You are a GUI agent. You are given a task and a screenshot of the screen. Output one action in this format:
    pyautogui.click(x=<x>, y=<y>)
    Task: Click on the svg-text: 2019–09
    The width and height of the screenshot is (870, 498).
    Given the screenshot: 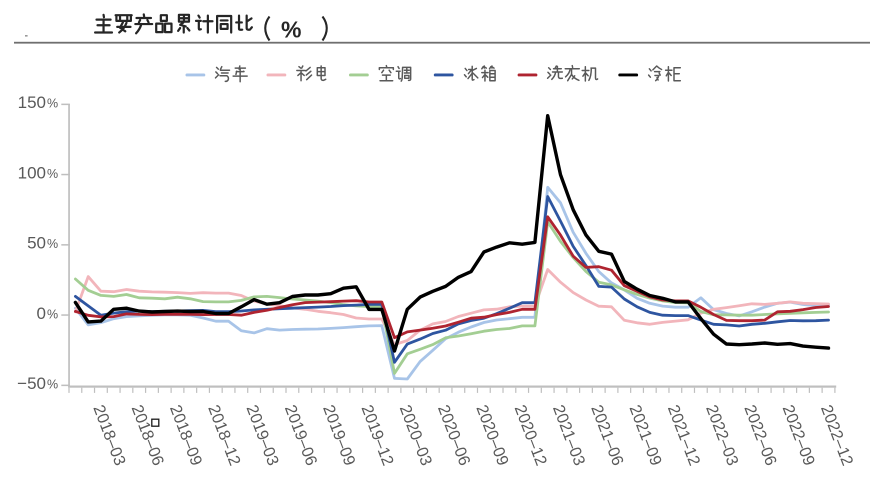 What is the action you would take?
    pyautogui.click(x=339, y=435)
    